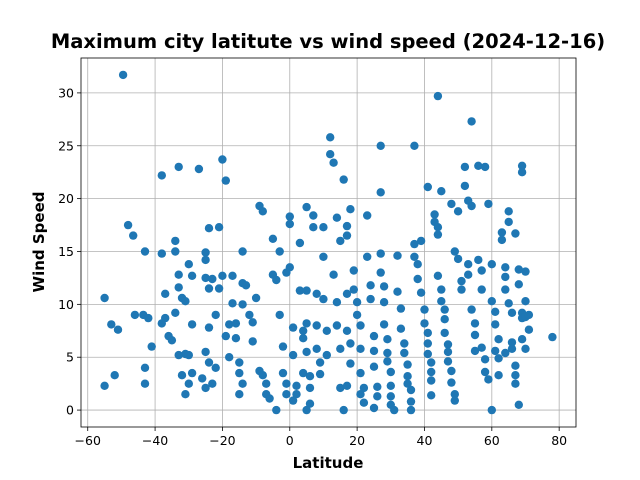  I want to click on x-tick-label: 60, so click(492, 440).